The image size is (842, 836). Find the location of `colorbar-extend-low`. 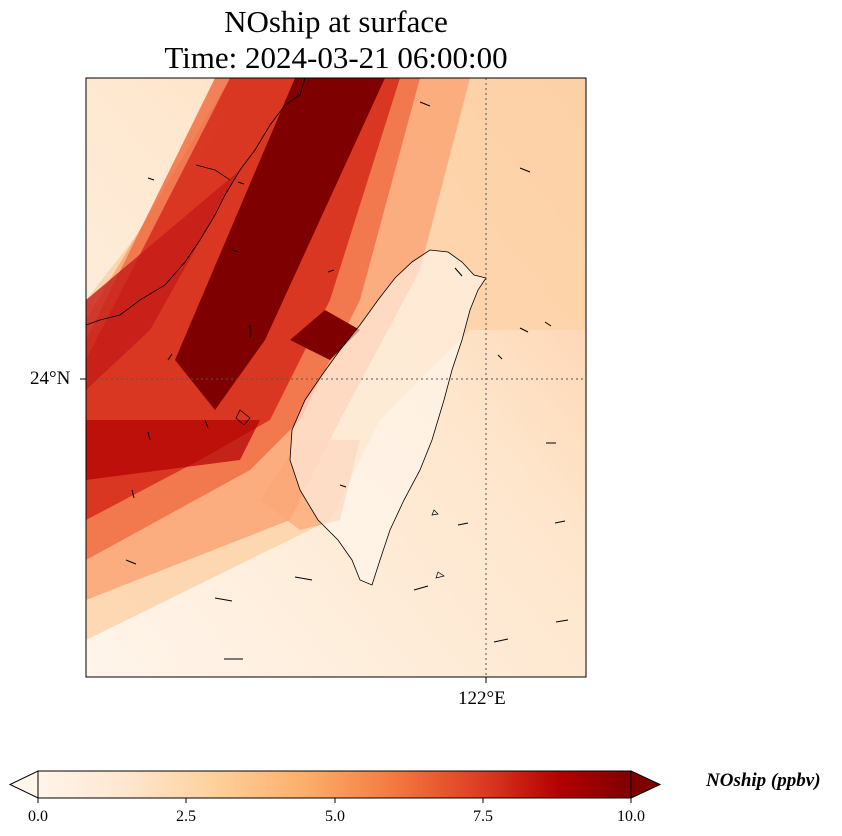

colorbar-extend-low is located at coordinates (23, 784).